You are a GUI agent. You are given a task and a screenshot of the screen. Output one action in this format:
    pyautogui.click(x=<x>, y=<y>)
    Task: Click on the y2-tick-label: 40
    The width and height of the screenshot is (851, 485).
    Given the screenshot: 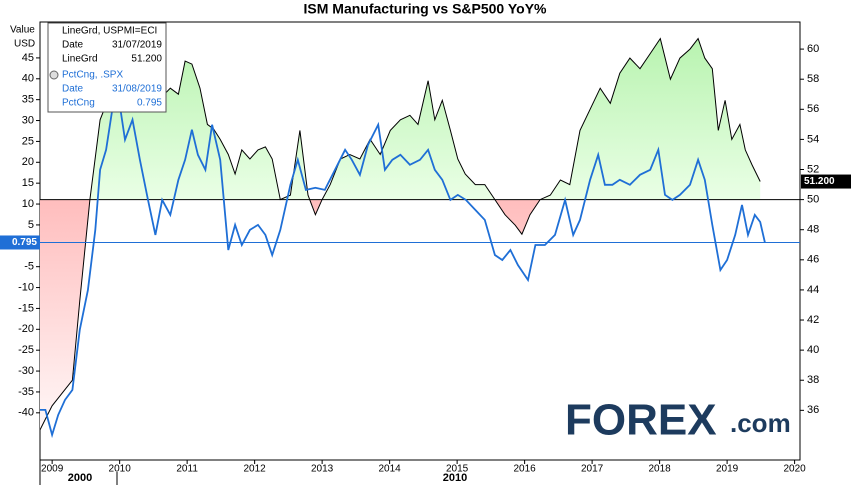 What is the action you would take?
    pyautogui.click(x=813, y=350)
    